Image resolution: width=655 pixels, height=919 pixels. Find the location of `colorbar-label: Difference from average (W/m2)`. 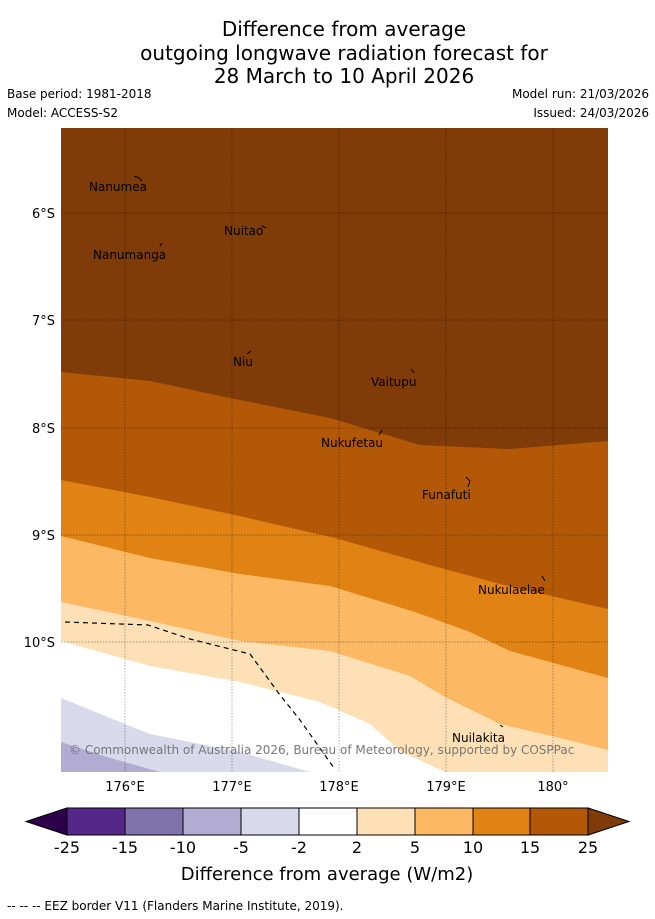

colorbar-label: Difference from average (W/m2) is located at coordinates (327, 874).